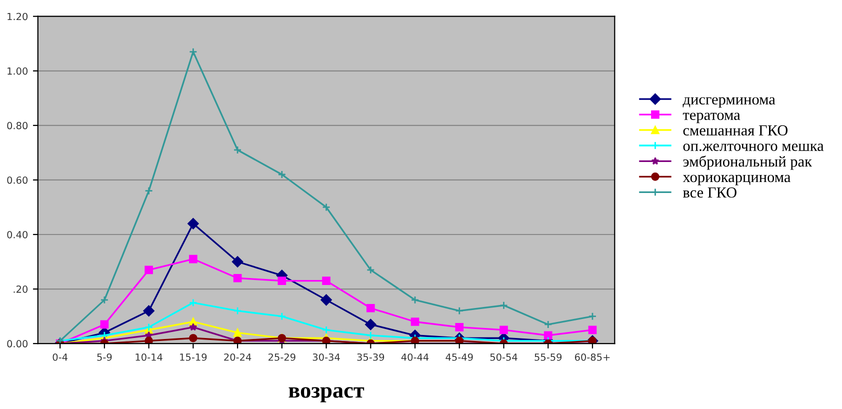  I want to click on legend-label: смешанная ГКО, so click(735, 130).